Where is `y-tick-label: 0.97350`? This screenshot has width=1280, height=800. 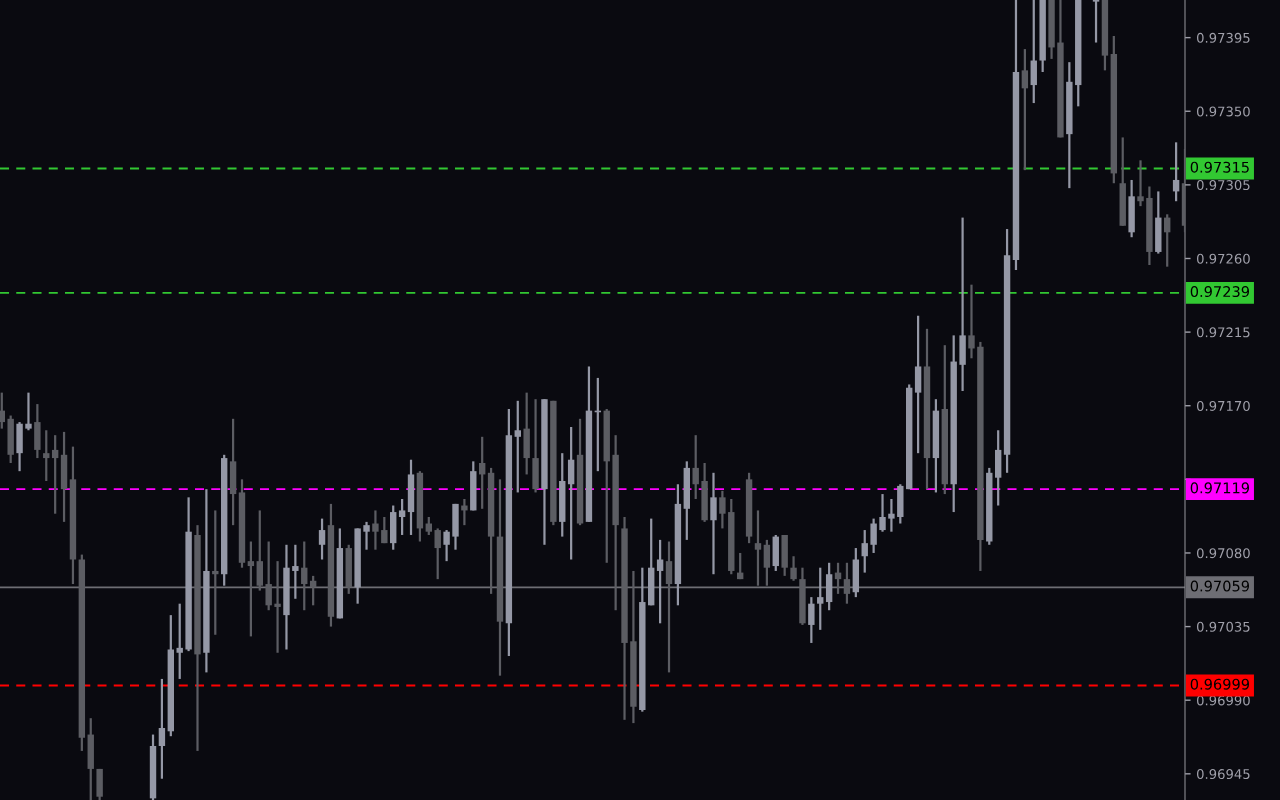
y-tick-label: 0.97350 is located at coordinates (1223, 111).